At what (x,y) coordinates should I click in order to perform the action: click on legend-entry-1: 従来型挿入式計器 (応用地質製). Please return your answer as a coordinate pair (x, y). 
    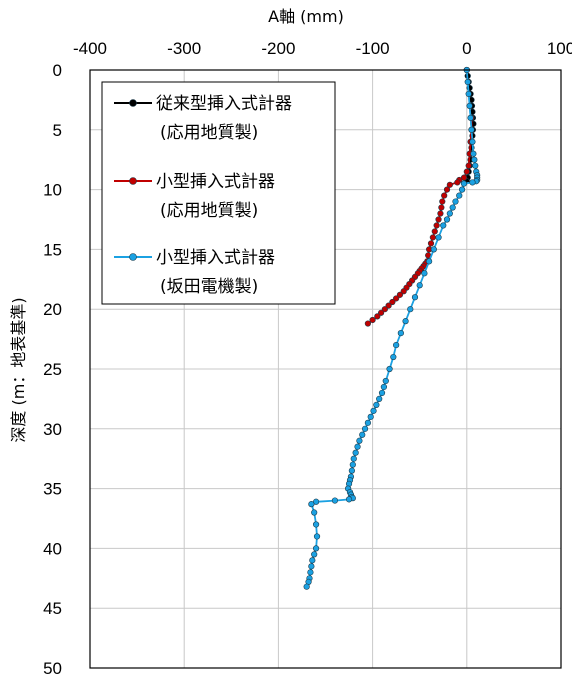
    Looking at the image, I should click on (203, 118).